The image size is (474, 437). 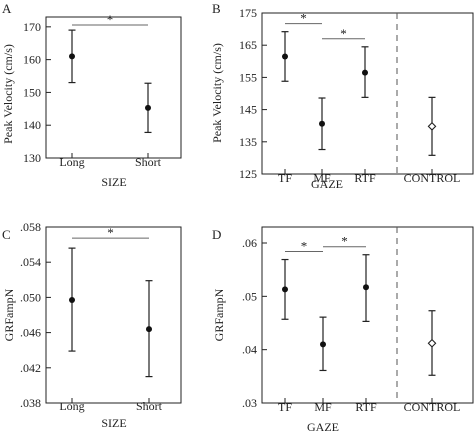 I want to click on y-tick-label: 145, so click(x=248, y=110).